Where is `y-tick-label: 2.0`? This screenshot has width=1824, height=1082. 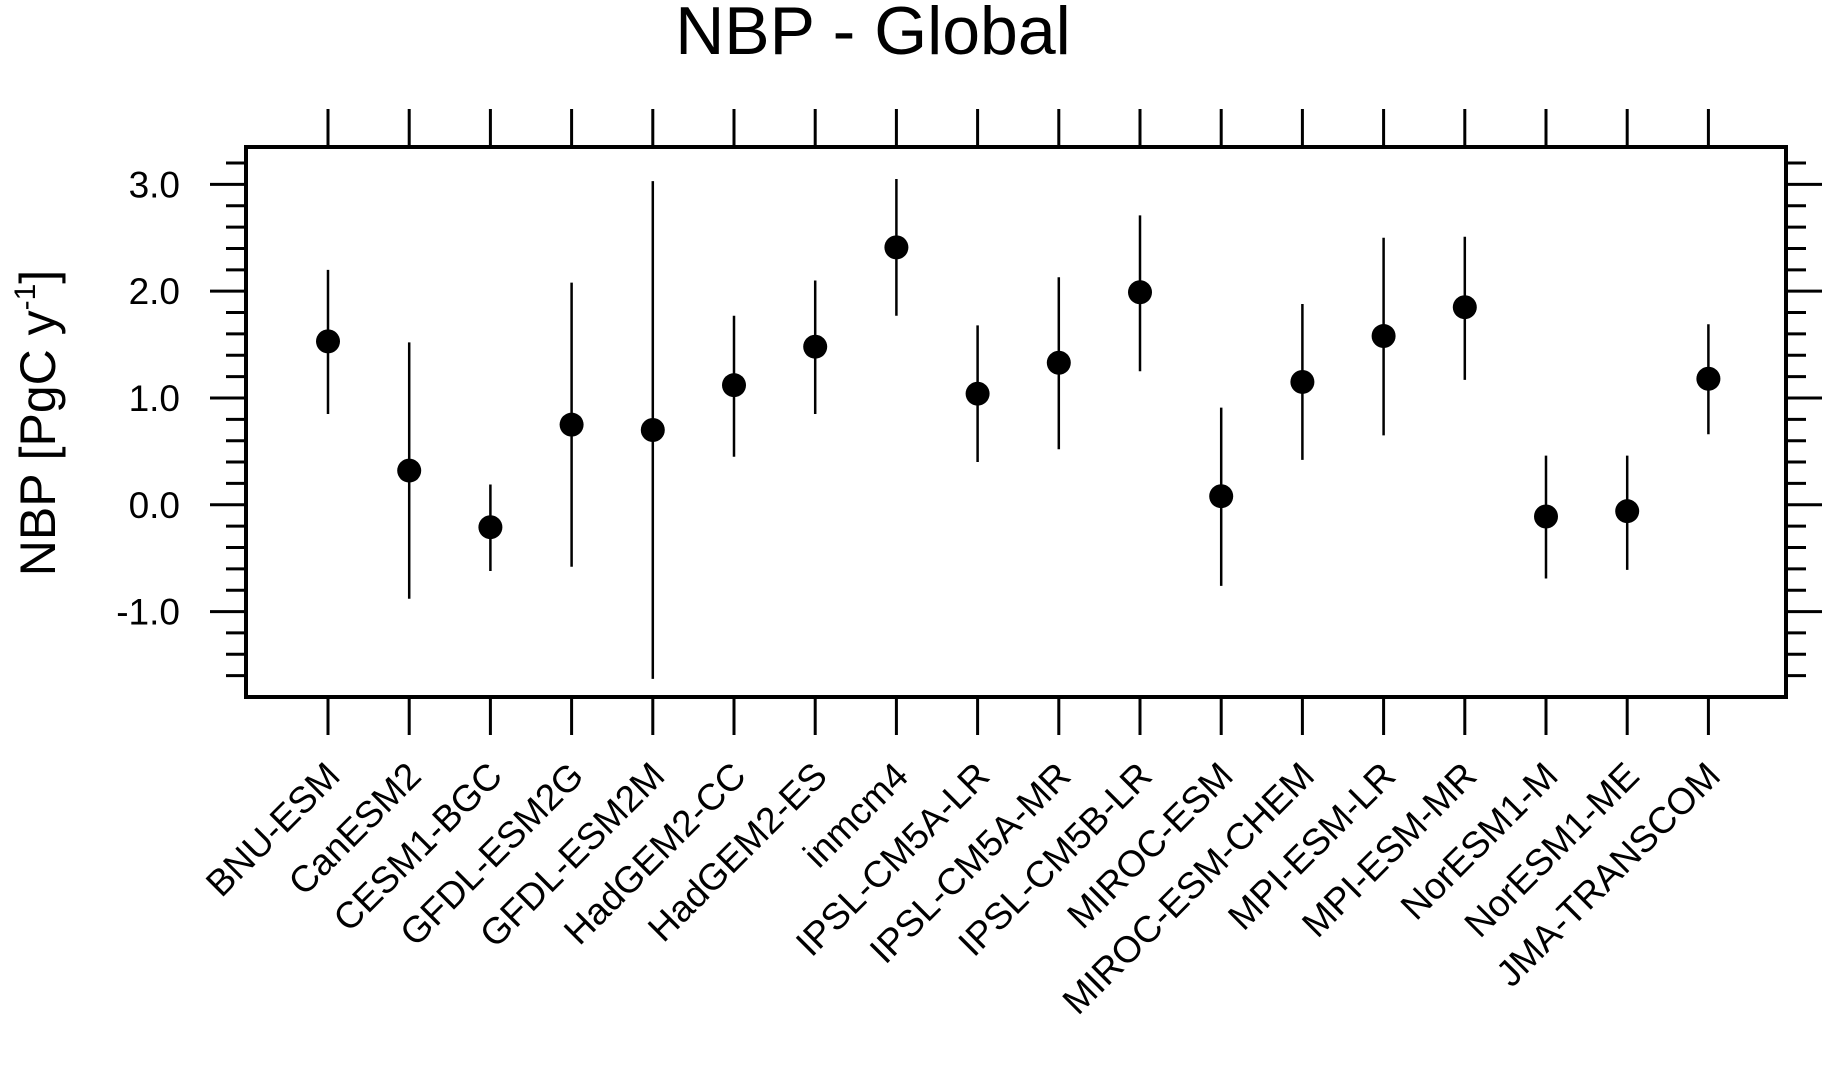 y-tick-label: 2.0 is located at coordinates (154, 291).